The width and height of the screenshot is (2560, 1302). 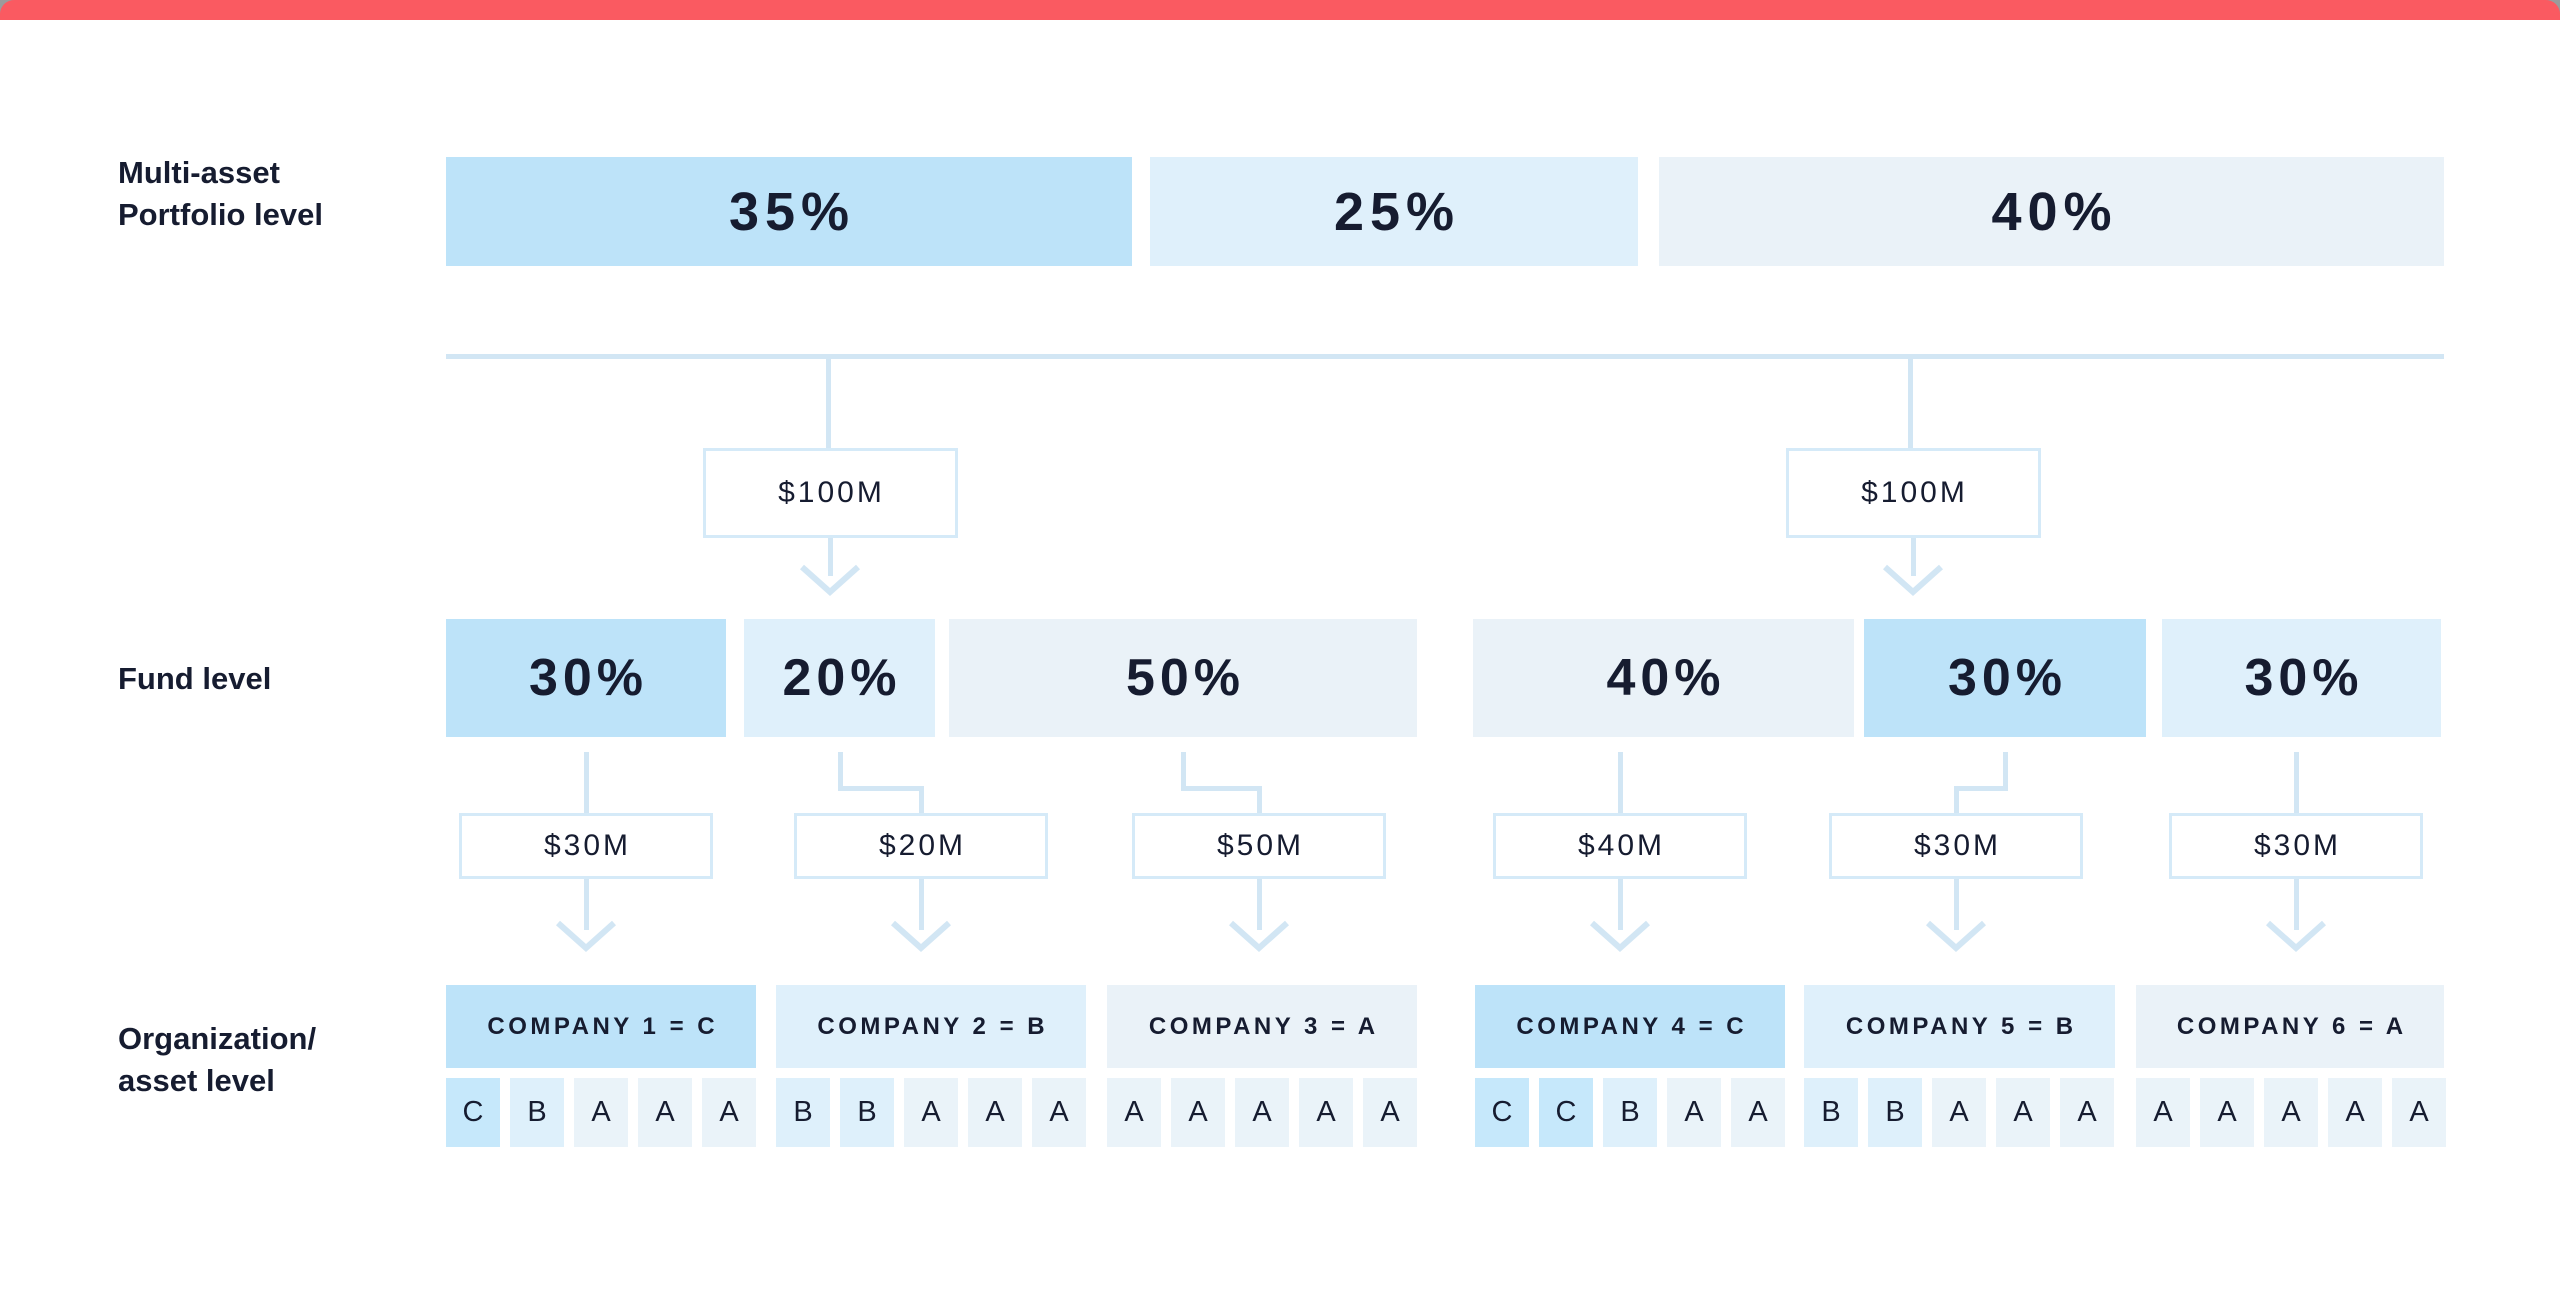 What do you see at coordinates (1394, 211) in the screenshot?
I see `portfolio-allocation-box: 25%` at bounding box center [1394, 211].